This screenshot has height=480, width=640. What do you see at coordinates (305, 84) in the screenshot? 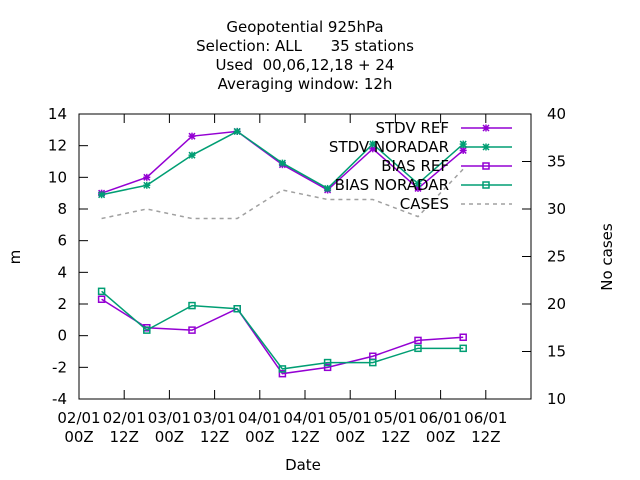
I see `title-line-4: Averaging window: 12h` at bounding box center [305, 84].